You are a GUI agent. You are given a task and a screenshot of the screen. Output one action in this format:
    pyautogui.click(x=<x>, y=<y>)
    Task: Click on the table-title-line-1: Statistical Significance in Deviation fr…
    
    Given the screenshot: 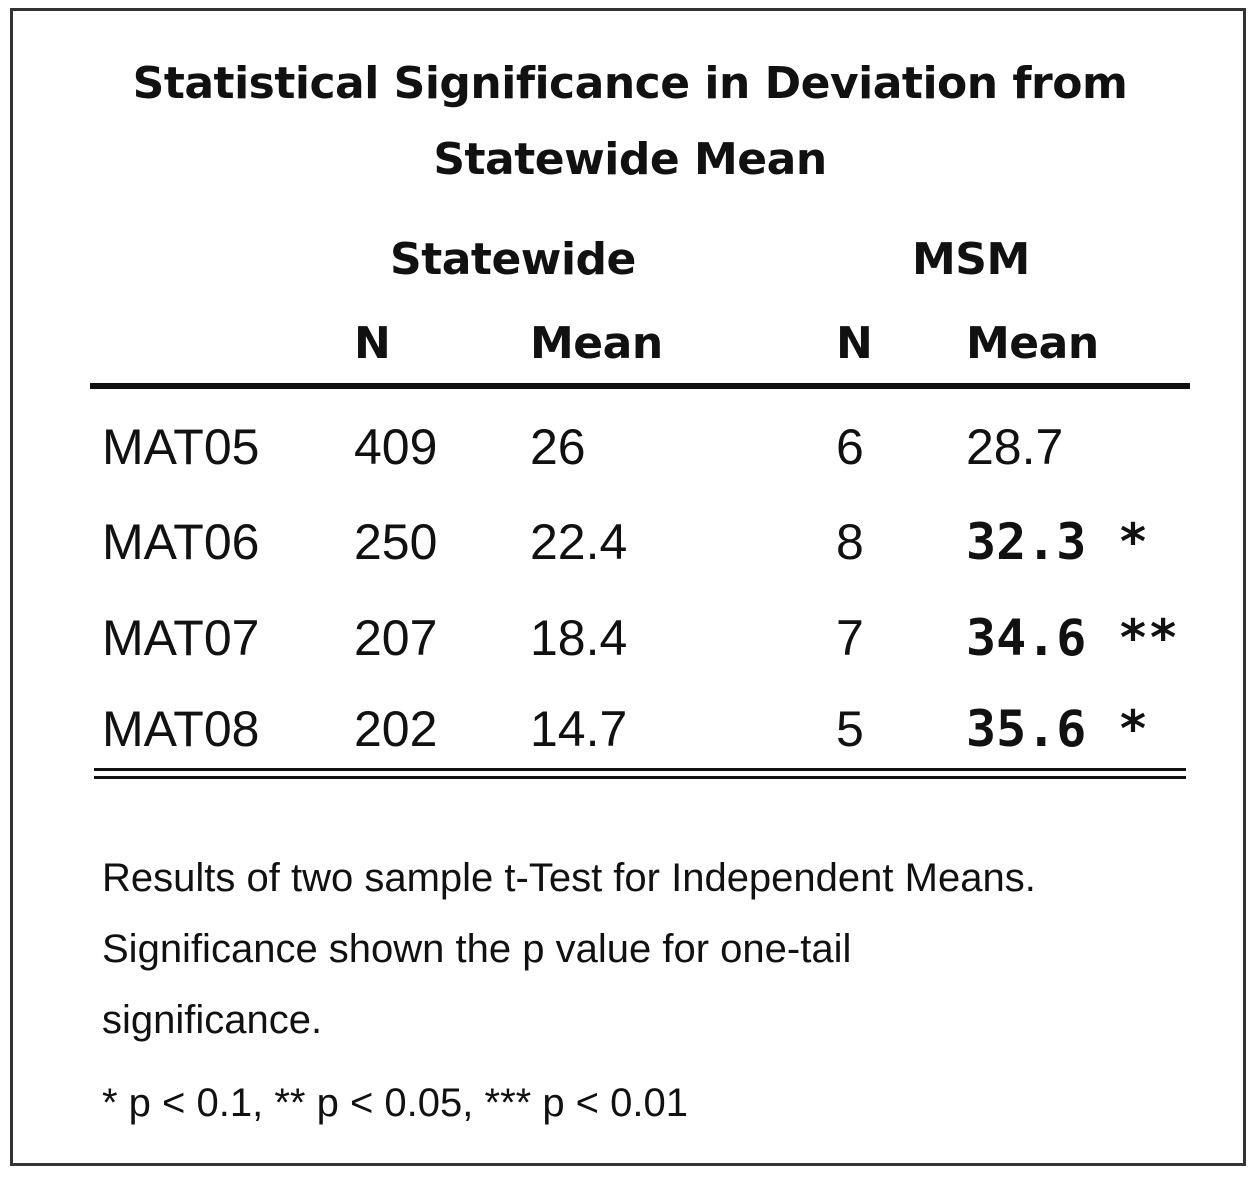 What is the action you would take?
    pyautogui.click(x=630, y=83)
    